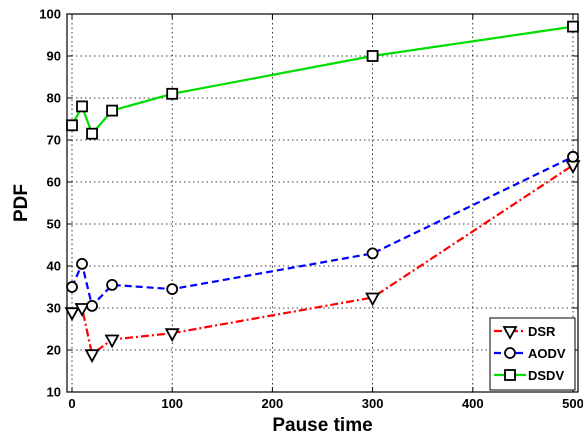  I want to click on y-tick-label: 20, so click(54, 350).